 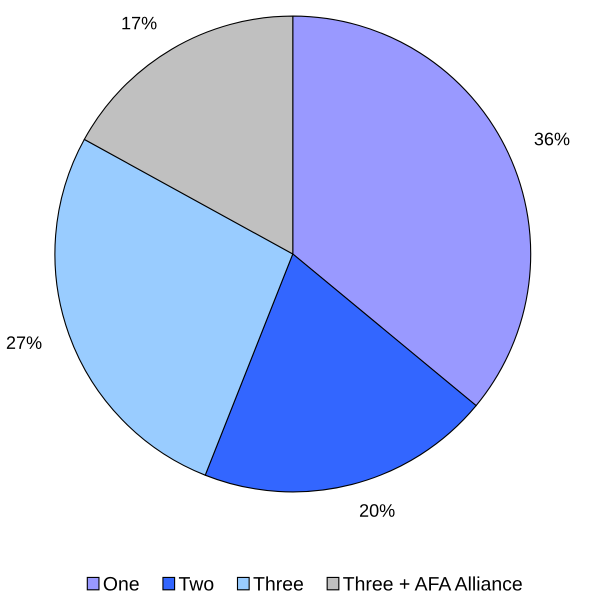 What do you see at coordinates (196, 584) in the screenshot?
I see `legend-label: Two` at bounding box center [196, 584].